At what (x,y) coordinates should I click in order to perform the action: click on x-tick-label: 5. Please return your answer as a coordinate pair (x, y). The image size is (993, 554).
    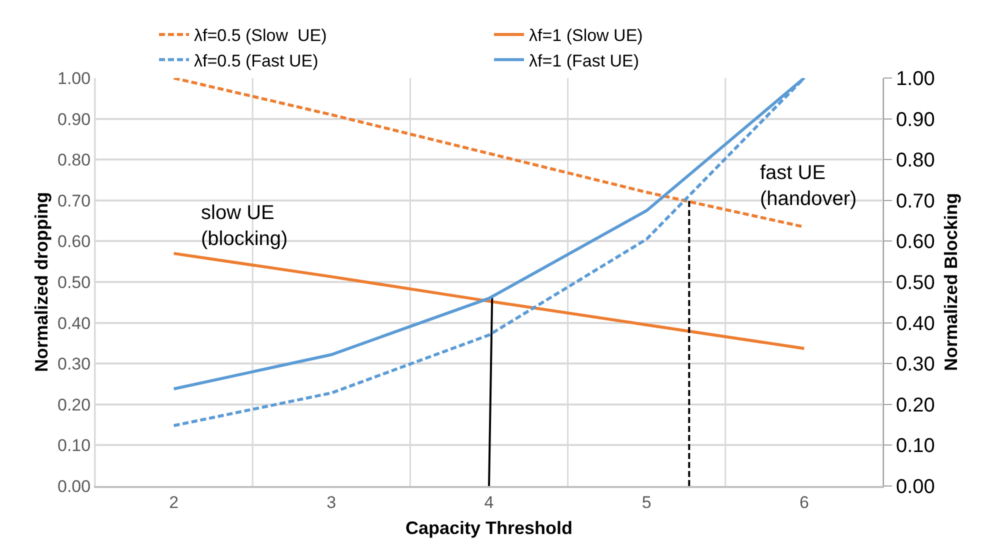
    Looking at the image, I should click on (647, 502).